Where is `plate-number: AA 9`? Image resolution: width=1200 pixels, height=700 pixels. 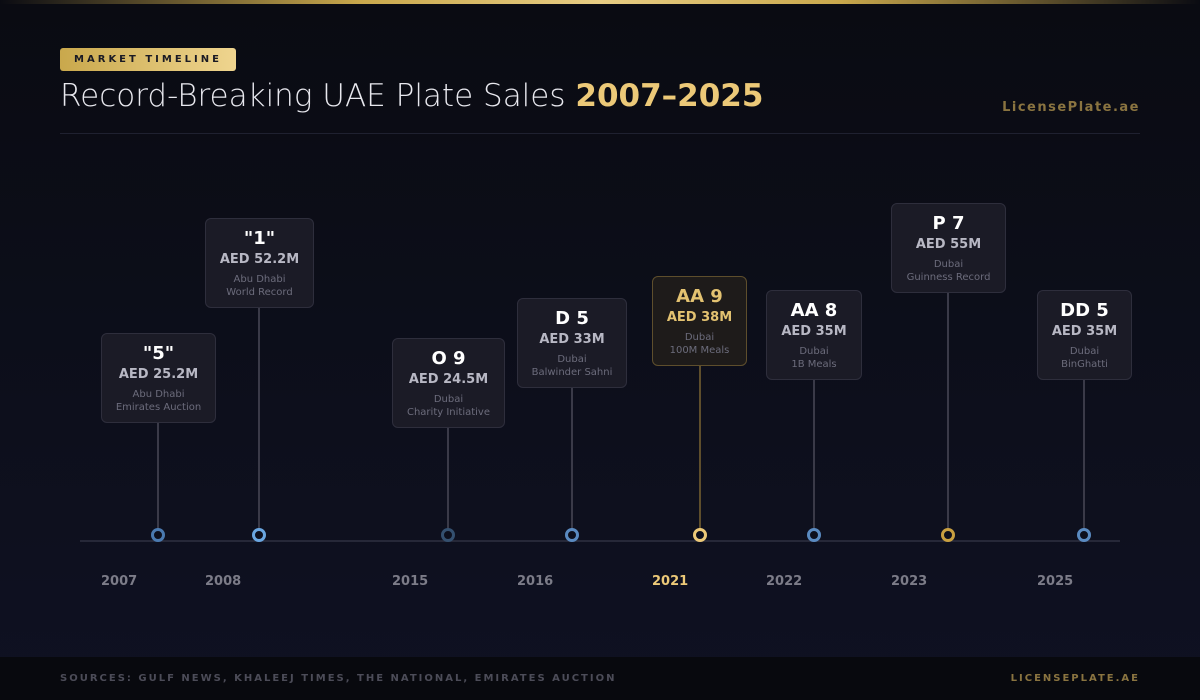 plate-number: AA 9 is located at coordinates (699, 296).